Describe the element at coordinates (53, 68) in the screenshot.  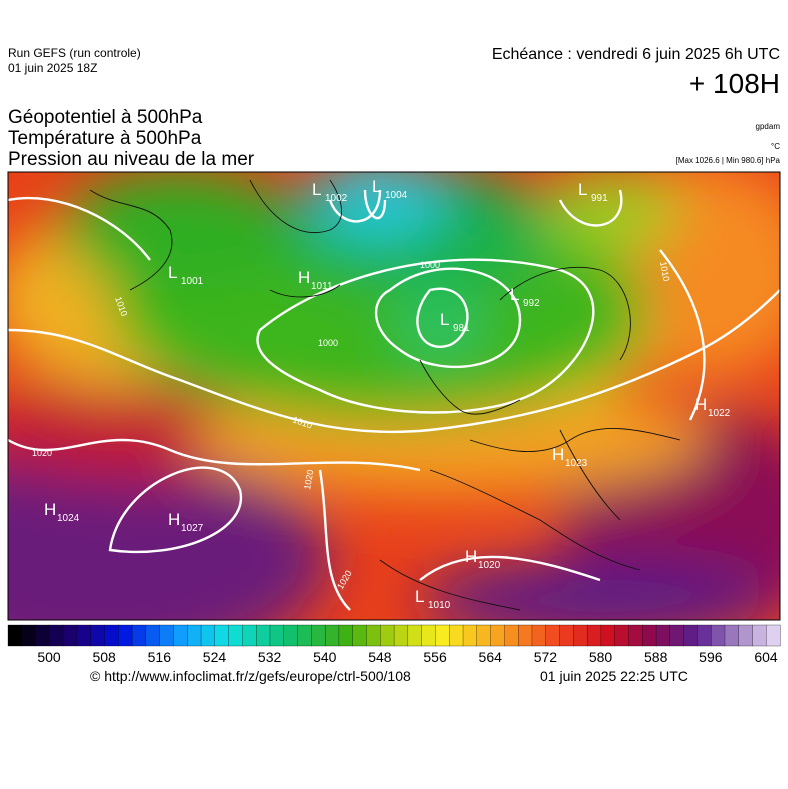
I see `run-date: 01 juin 2025 18Z` at that location.